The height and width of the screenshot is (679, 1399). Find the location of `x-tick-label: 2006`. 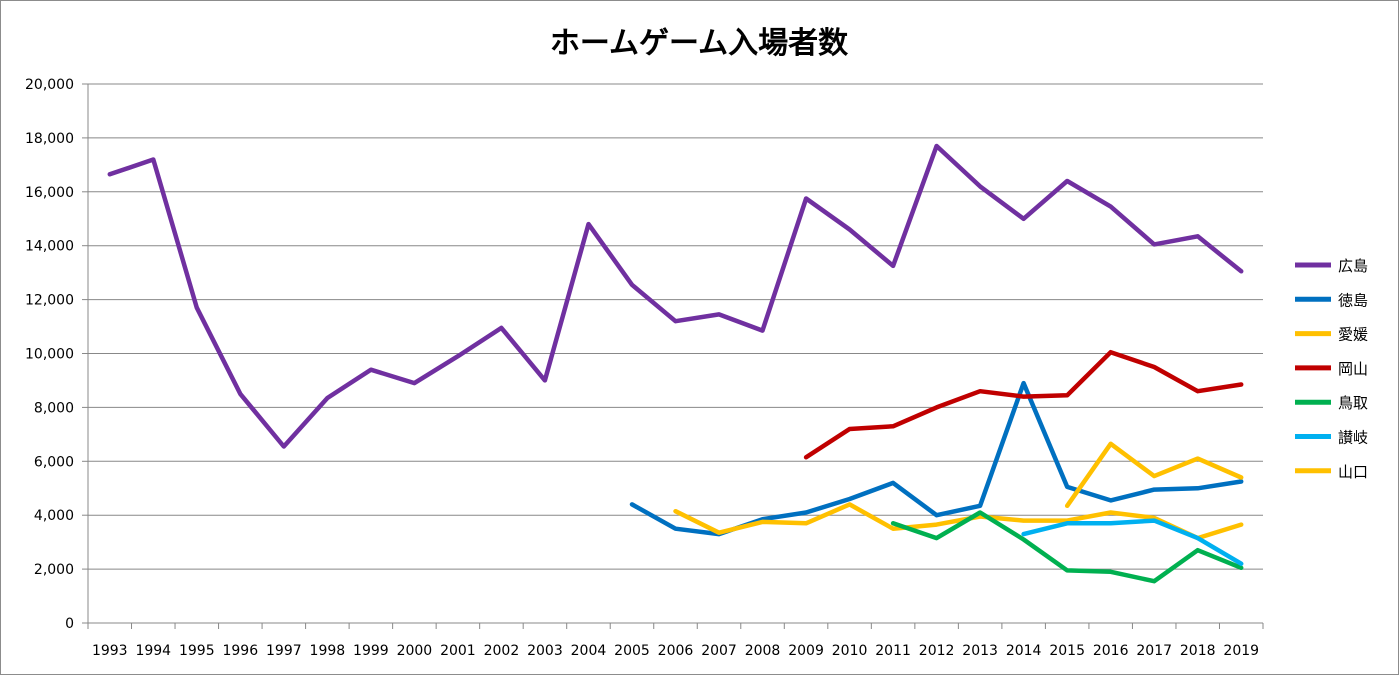

x-tick-label: 2006 is located at coordinates (676, 651).